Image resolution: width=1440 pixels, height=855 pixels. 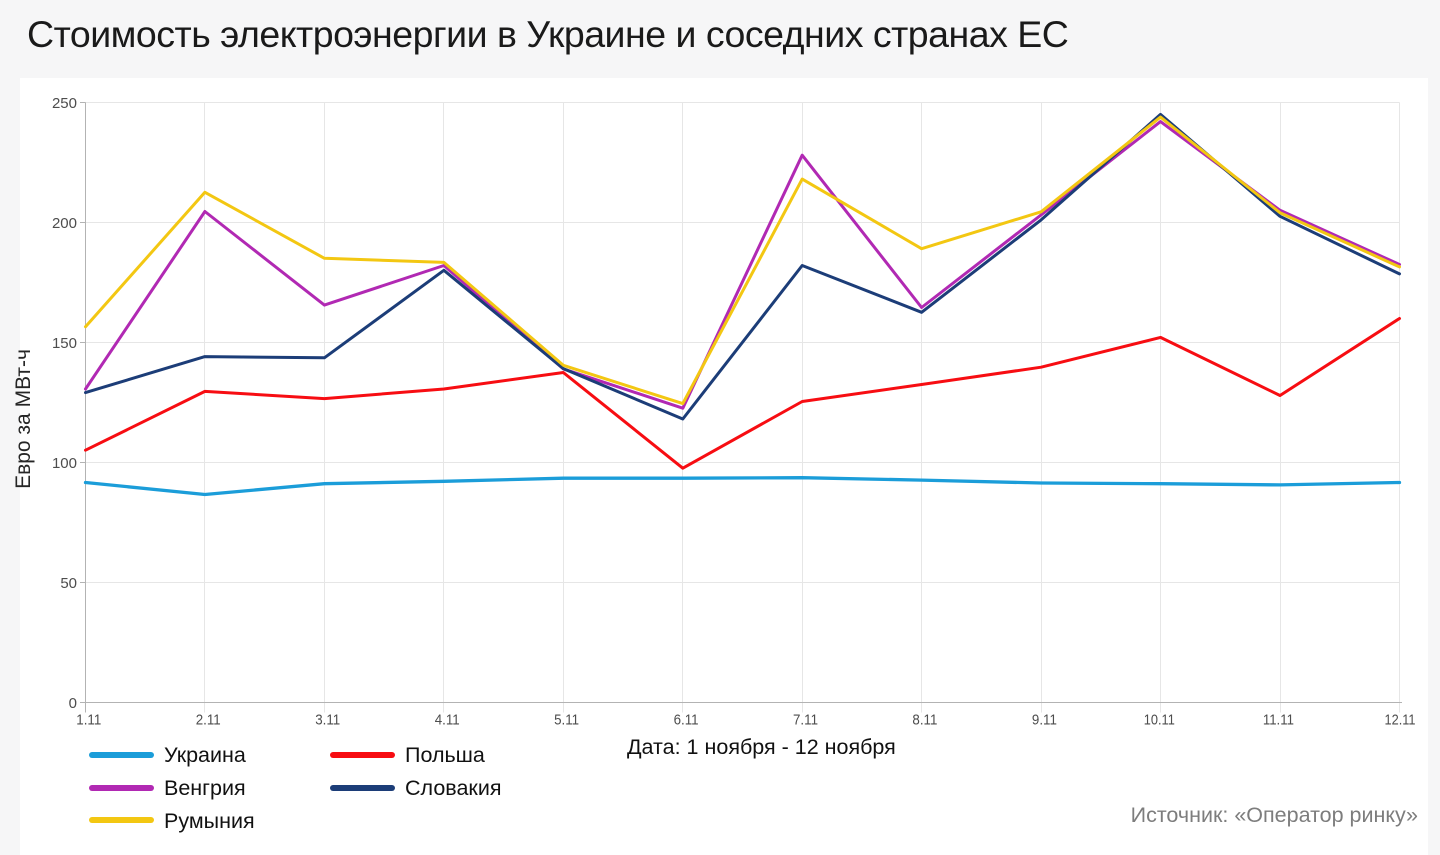 I want to click on svg-text: 7.11, so click(x=805, y=720).